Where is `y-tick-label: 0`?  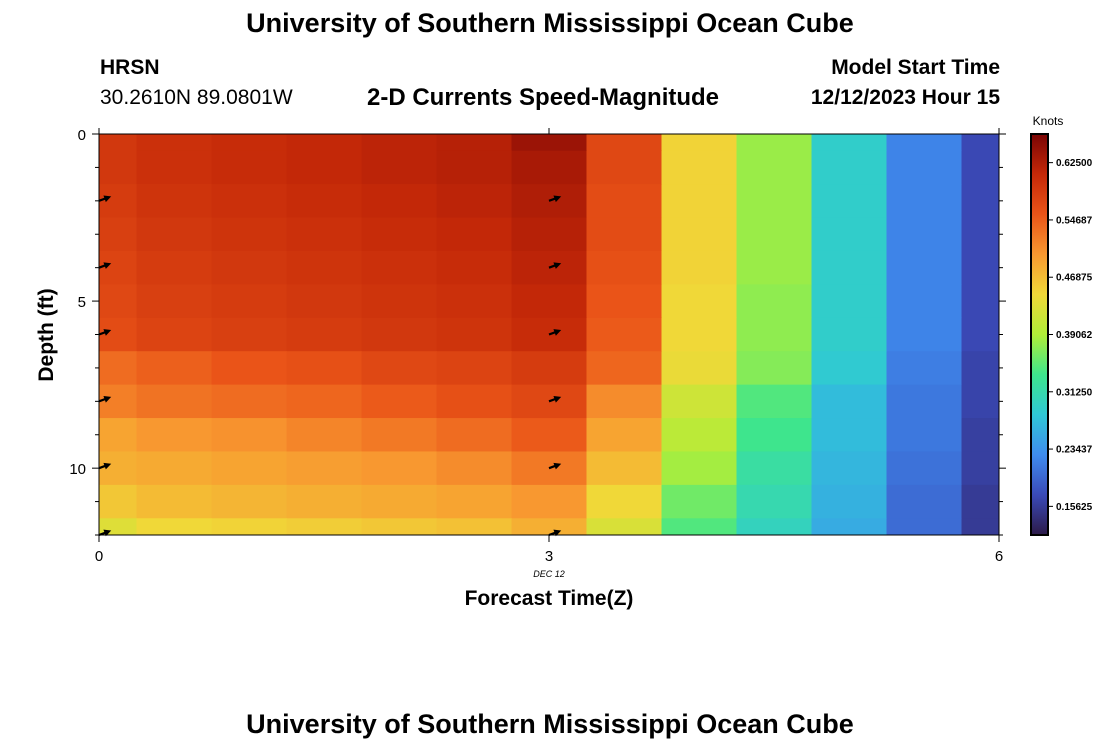 y-tick-label: 0 is located at coordinates (82, 135).